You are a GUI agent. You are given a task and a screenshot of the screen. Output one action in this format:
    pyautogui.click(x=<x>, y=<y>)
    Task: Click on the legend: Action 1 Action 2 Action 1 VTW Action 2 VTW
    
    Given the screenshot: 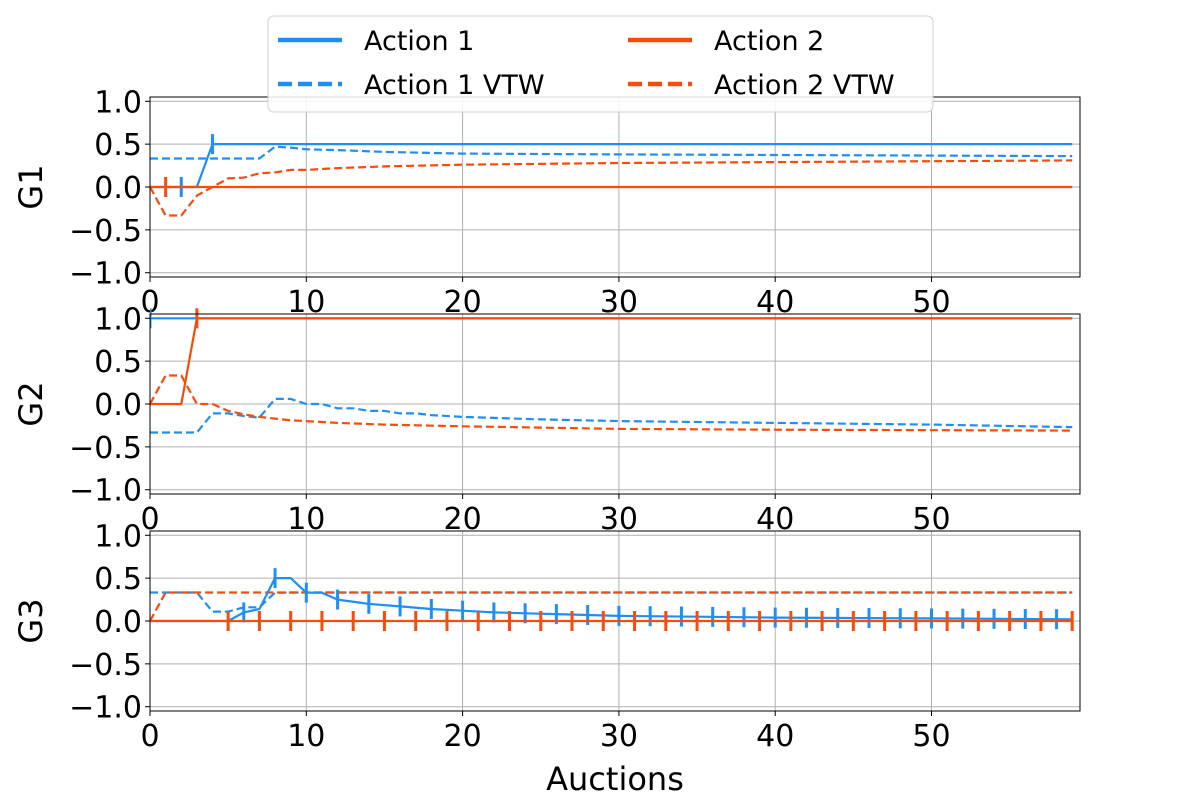 What is the action you would take?
    pyautogui.click(x=600, y=64)
    